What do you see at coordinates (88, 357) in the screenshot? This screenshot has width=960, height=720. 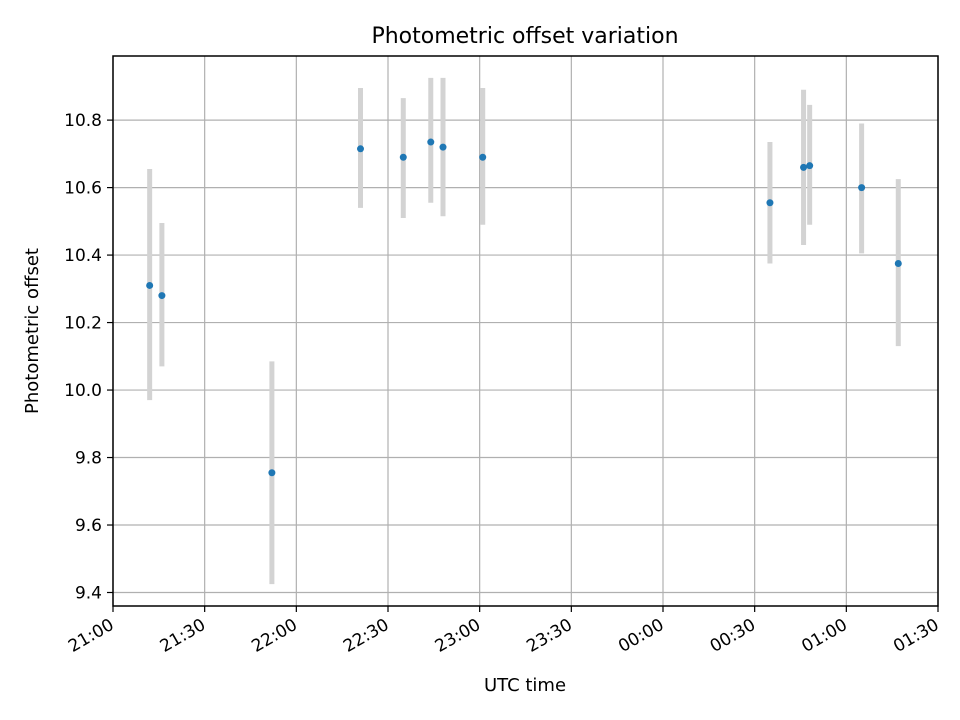 I see `y-axis-ticks: 9.4 9.6 9.8 10.0 10.2 10.4 10.6 10.8` at bounding box center [88, 357].